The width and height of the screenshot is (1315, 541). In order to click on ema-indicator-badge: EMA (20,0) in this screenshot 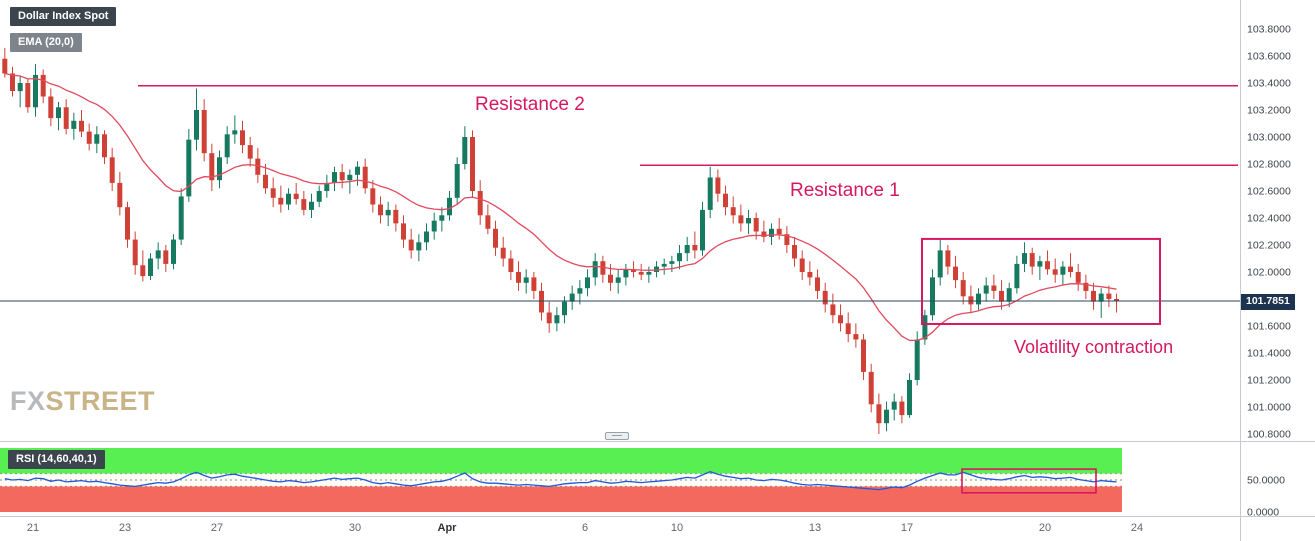, I will do `click(46, 42)`.